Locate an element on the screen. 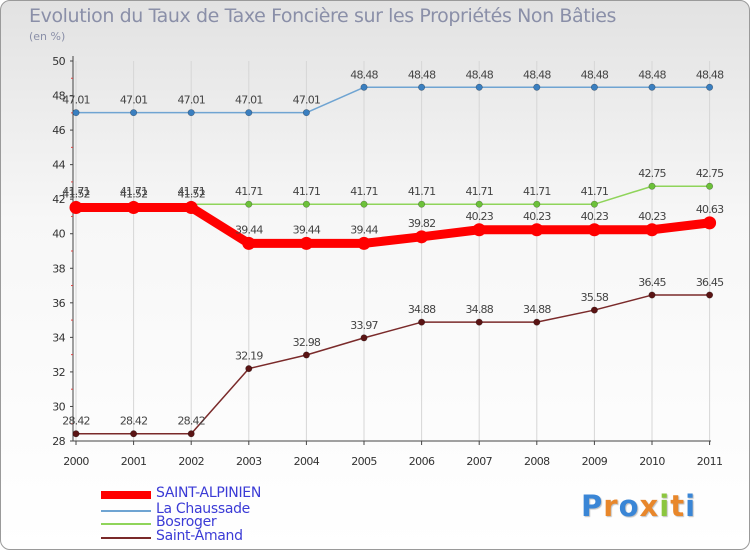  x-tick-label: 2005 is located at coordinates (364, 461).